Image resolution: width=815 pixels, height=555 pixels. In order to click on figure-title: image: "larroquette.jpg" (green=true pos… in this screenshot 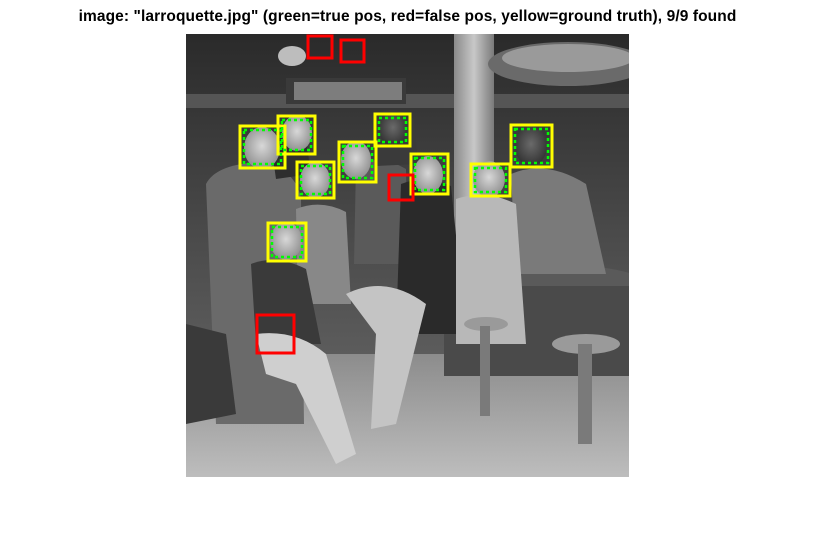, I will do `click(407, 16)`.